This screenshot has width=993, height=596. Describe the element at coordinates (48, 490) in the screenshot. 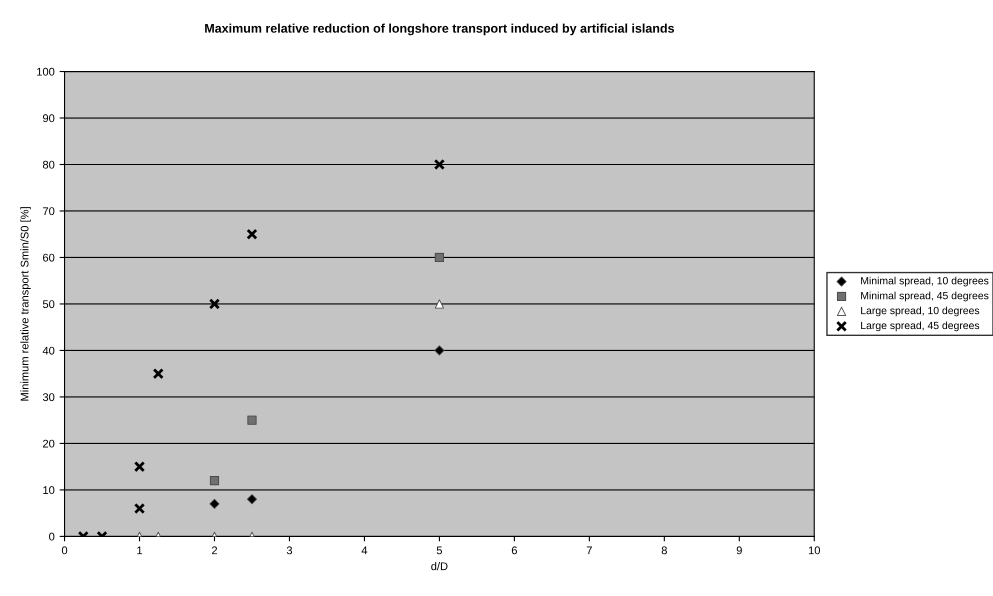

I see `y-tick-label: 10` at that location.